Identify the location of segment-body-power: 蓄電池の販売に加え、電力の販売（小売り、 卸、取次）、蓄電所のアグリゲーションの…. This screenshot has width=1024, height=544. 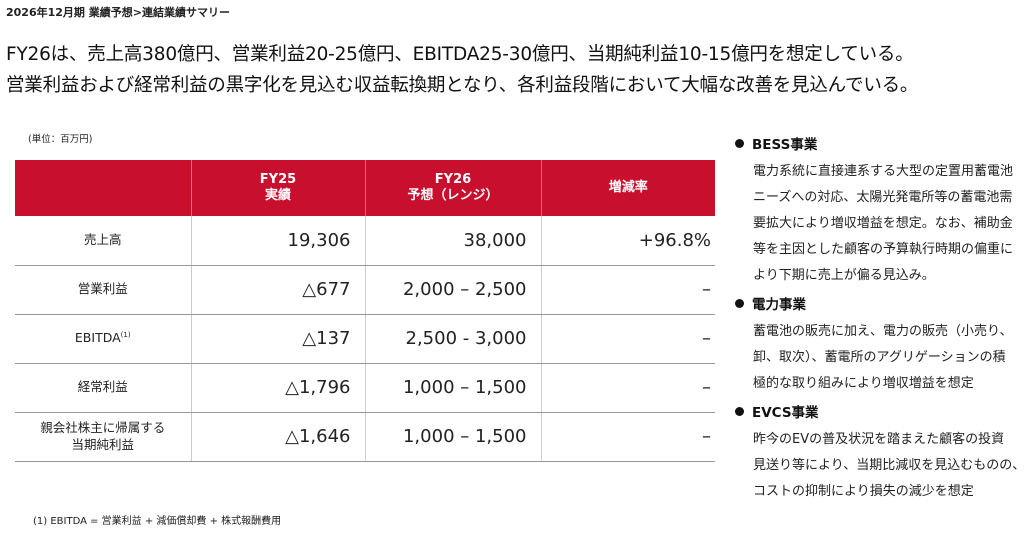
(883, 357).